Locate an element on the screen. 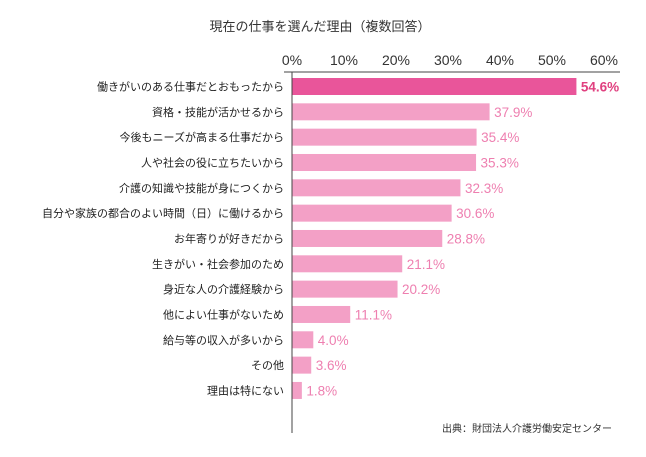  category-label: 身近な人の介護経験から is located at coordinates (223, 289).